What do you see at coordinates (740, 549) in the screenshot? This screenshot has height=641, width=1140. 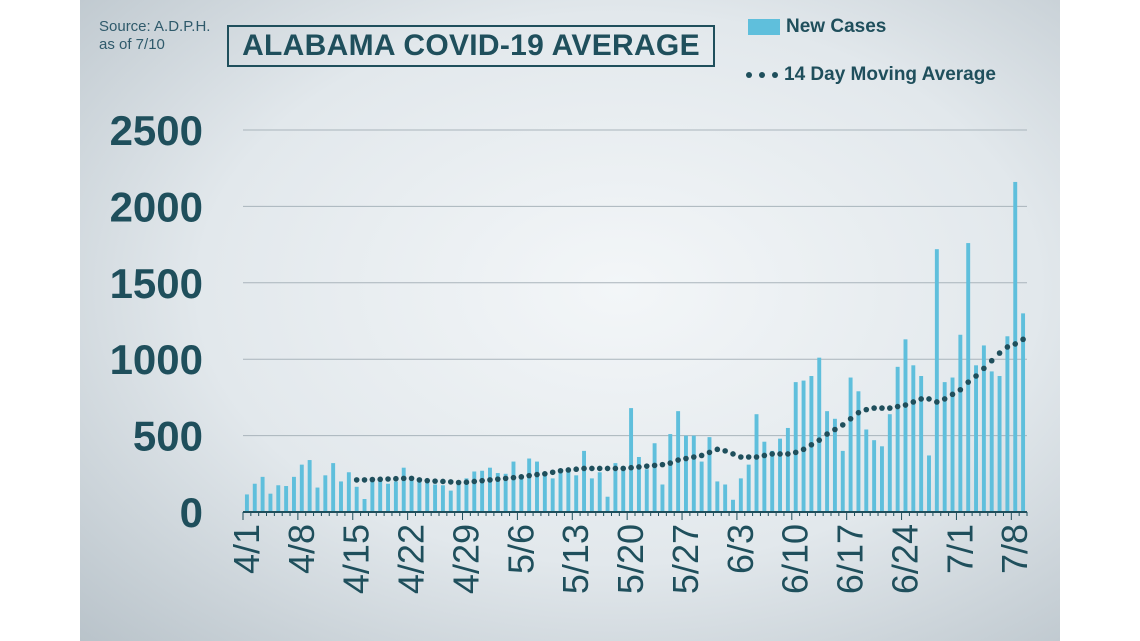 I see `x-tick-label: 6/3` at bounding box center [740, 549].